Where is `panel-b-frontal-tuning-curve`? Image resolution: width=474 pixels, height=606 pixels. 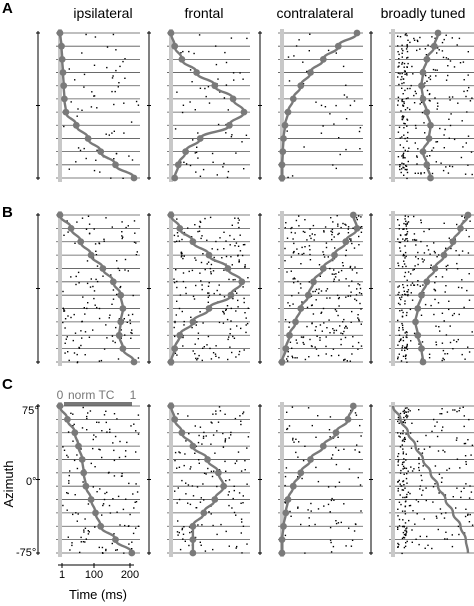 panel-b-frontal-tuning-curve is located at coordinates (206, 288).